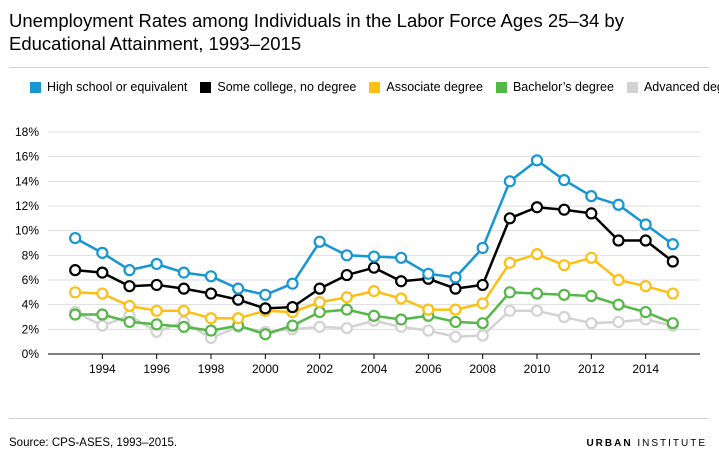  I want to click on x-tick-label: 2000, so click(265, 369).